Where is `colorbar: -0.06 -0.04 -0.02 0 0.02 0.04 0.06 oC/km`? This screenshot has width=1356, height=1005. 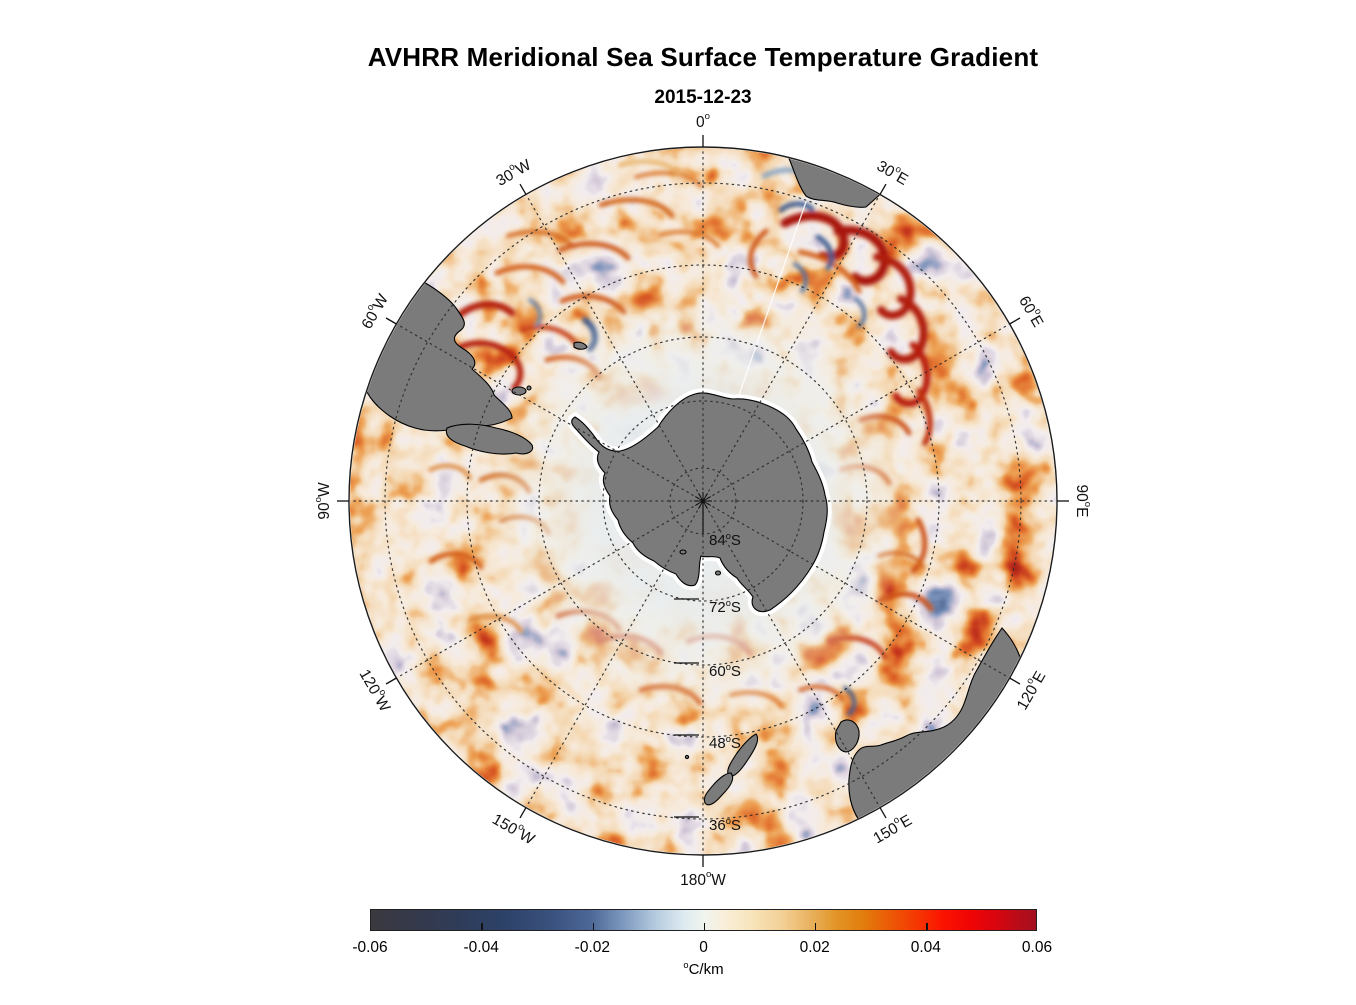 colorbar: -0.06 -0.04 -0.02 0 0.02 0.04 0.06 oC/km is located at coordinates (702, 944).